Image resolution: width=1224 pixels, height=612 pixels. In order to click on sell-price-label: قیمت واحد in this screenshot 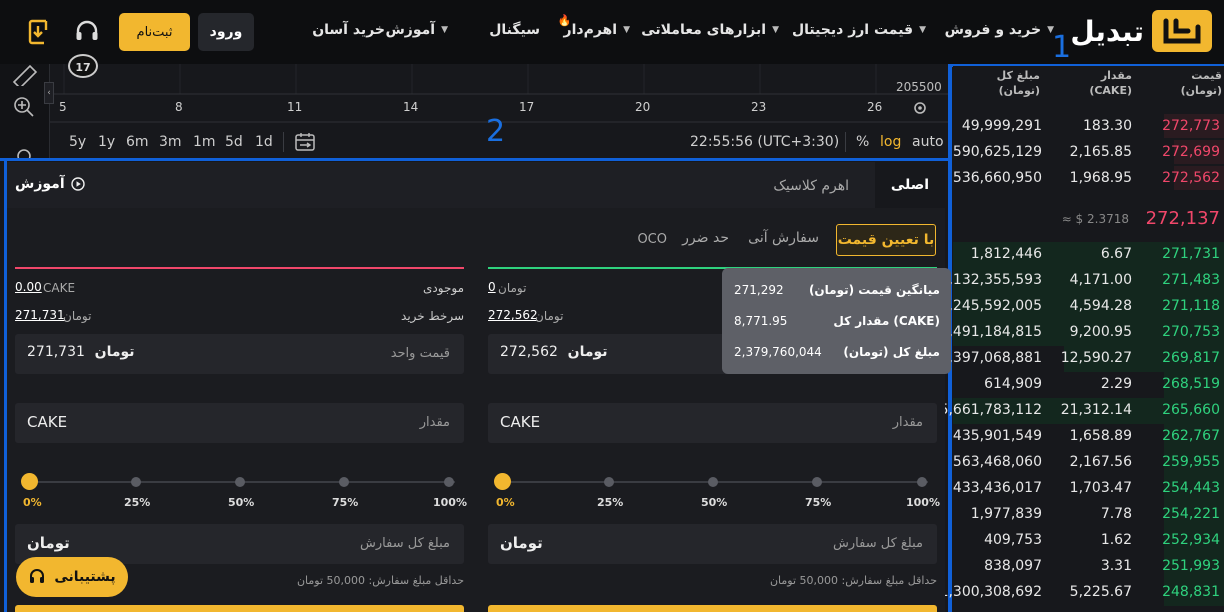, I will do `click(420, 353)`.